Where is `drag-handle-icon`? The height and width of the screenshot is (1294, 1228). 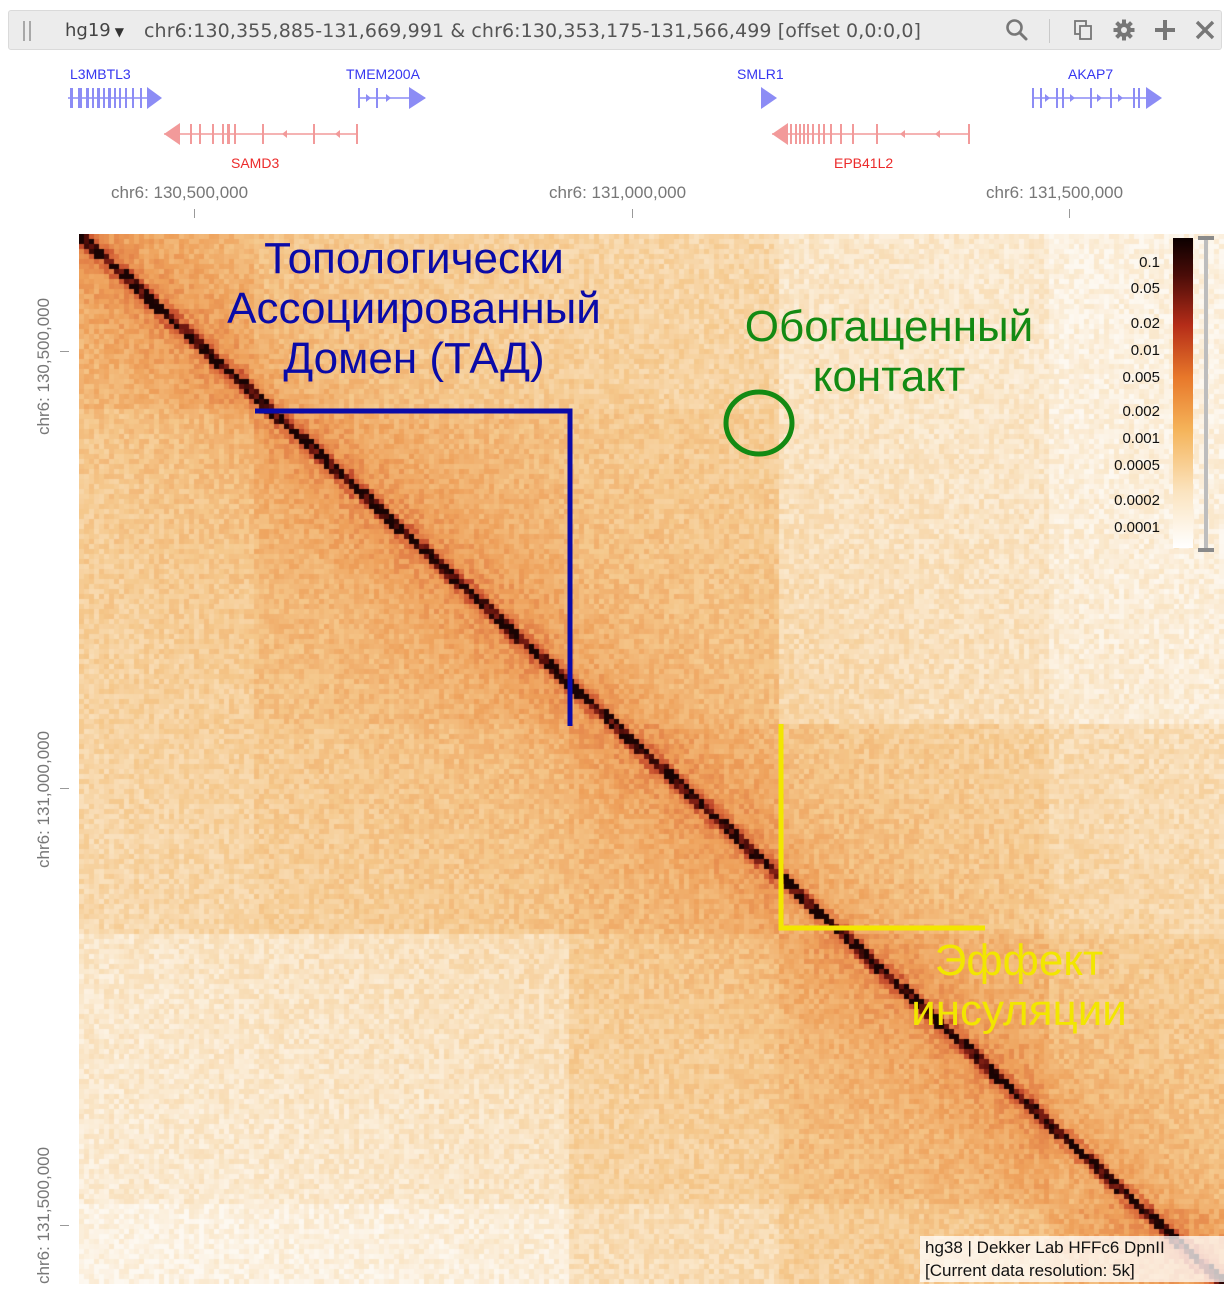
drag-handle-icon is located at coordinates (29, 31).